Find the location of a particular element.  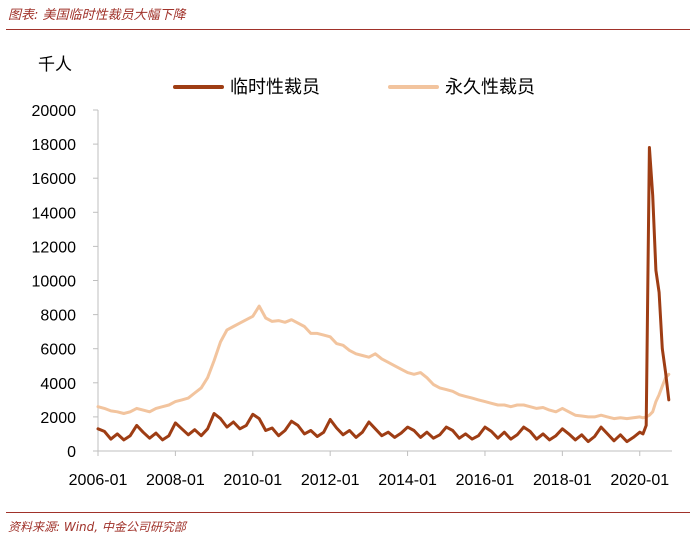

legend: 临时性裁员 永久性裁员 is located at coordinates (354, 87).